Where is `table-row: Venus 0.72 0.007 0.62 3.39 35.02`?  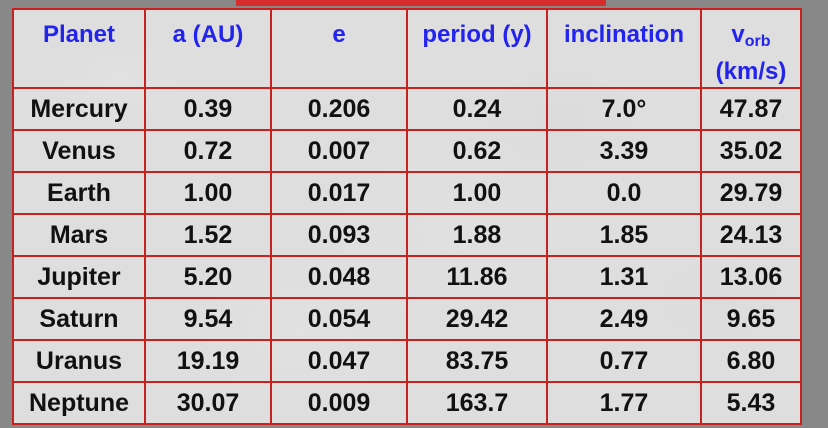 table-row: Venus 0.72 0.007 0.62 3.39 35.02 is located at coordinates (407, 151).